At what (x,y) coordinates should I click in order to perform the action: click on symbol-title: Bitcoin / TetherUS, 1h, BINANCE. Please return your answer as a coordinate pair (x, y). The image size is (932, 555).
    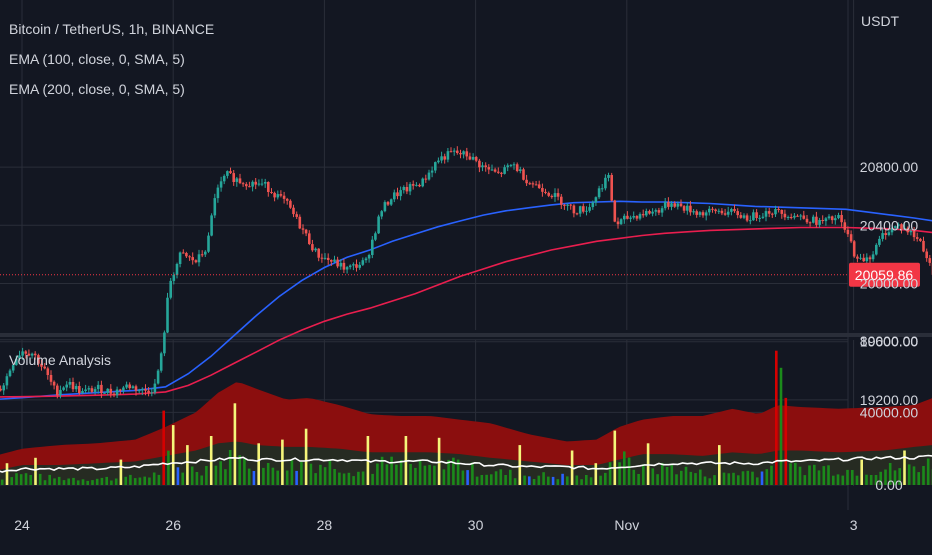
    Looking at the image, I should click on (111, 29).